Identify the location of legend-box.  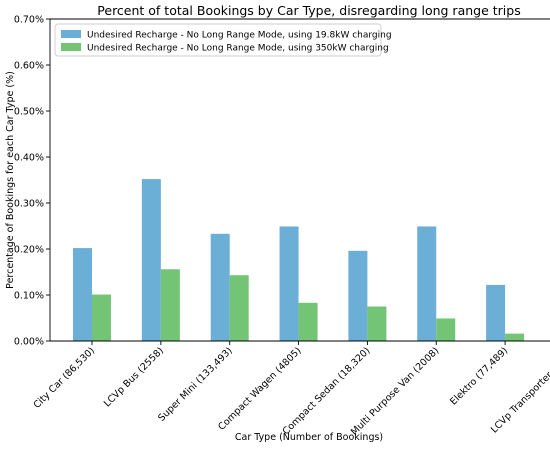
(218, 40).